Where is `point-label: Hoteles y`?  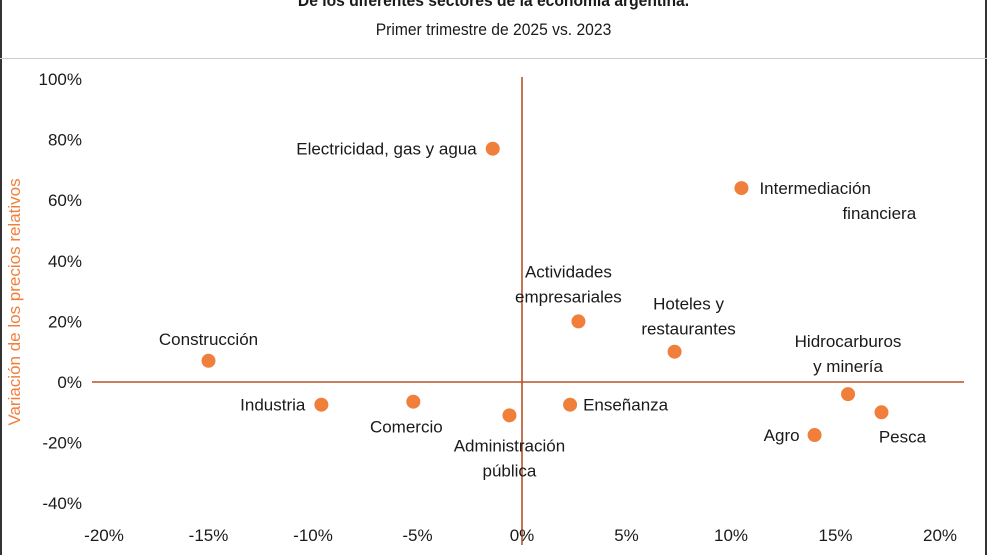
point-label: Hoteles y is located at coordinates (688, 304).